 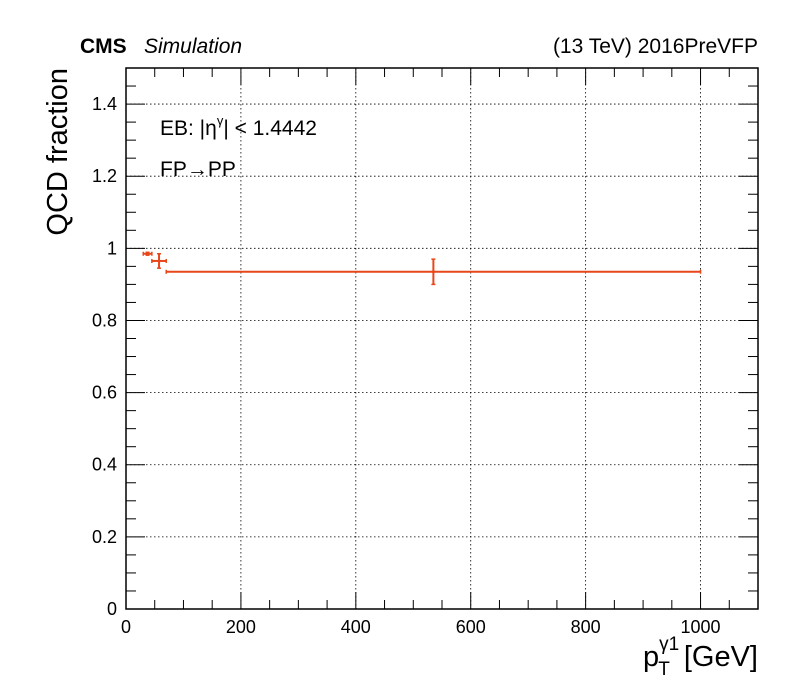 What do you see at coordinates (721, 657) in the screenshot?
I see `x-title-unit: [GeV]` at bounding box center [721, 657].